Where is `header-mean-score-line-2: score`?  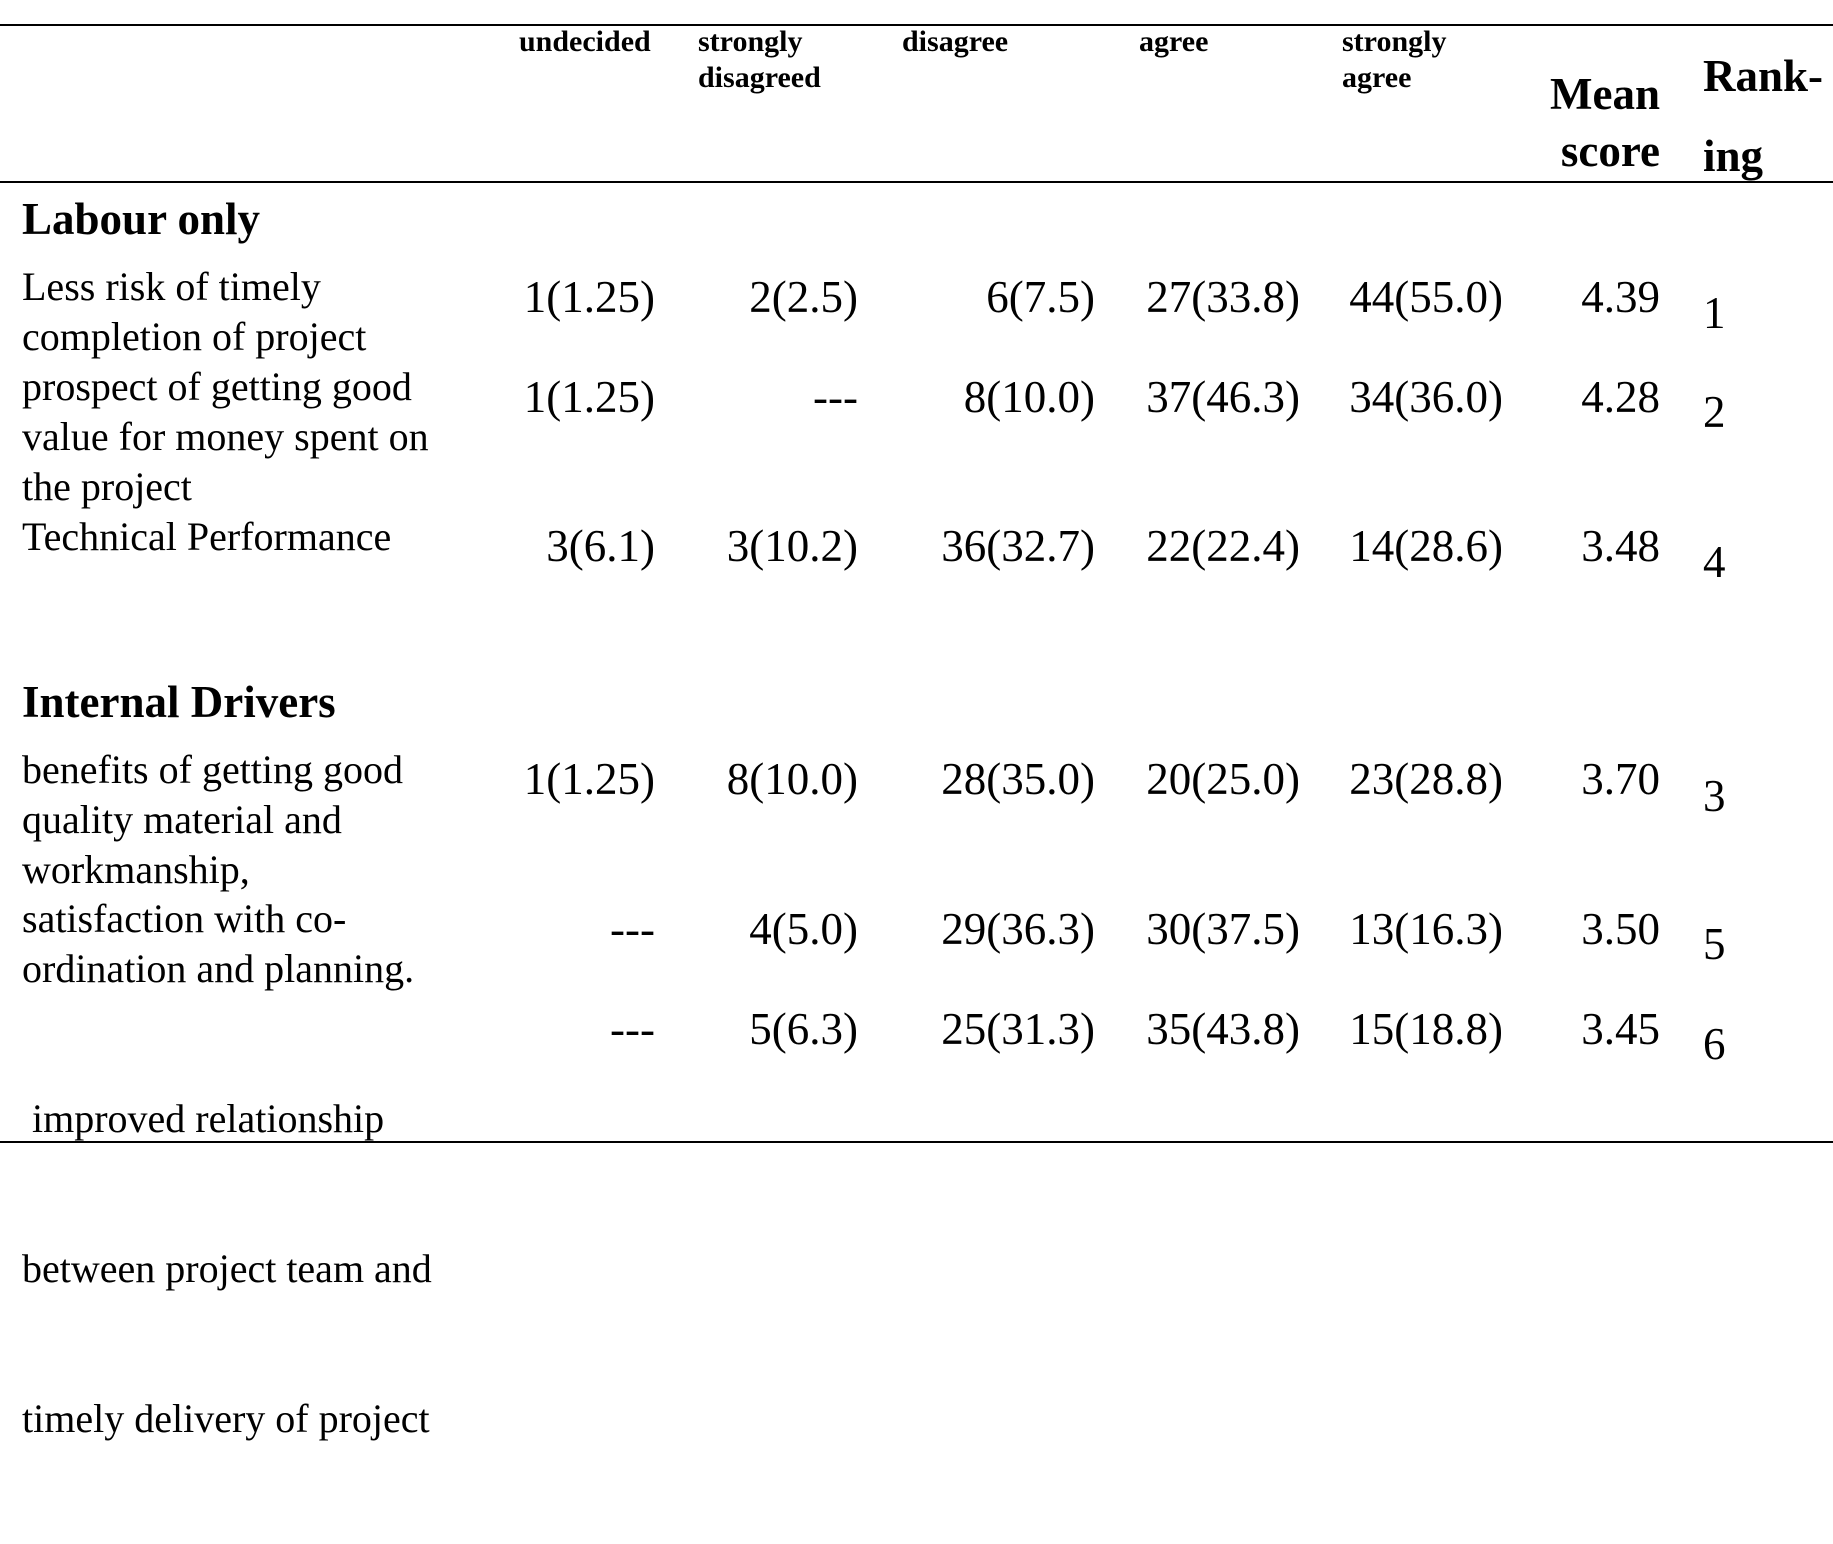 header-mean-score-line-2: score is located at coordinates (1610, 151).